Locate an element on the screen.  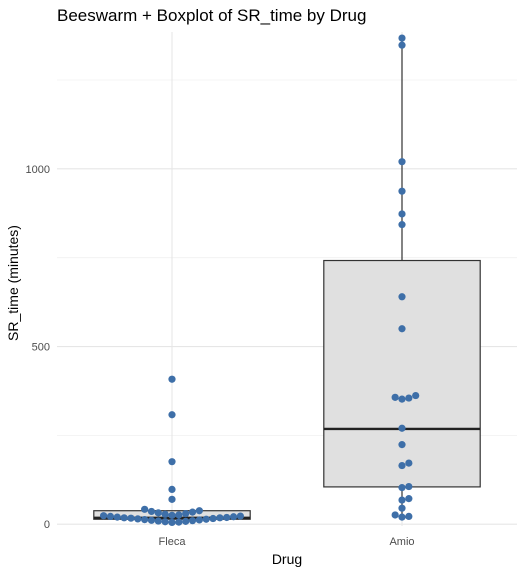
y-tick-label: 1000 is located at coordinates (38, 170).